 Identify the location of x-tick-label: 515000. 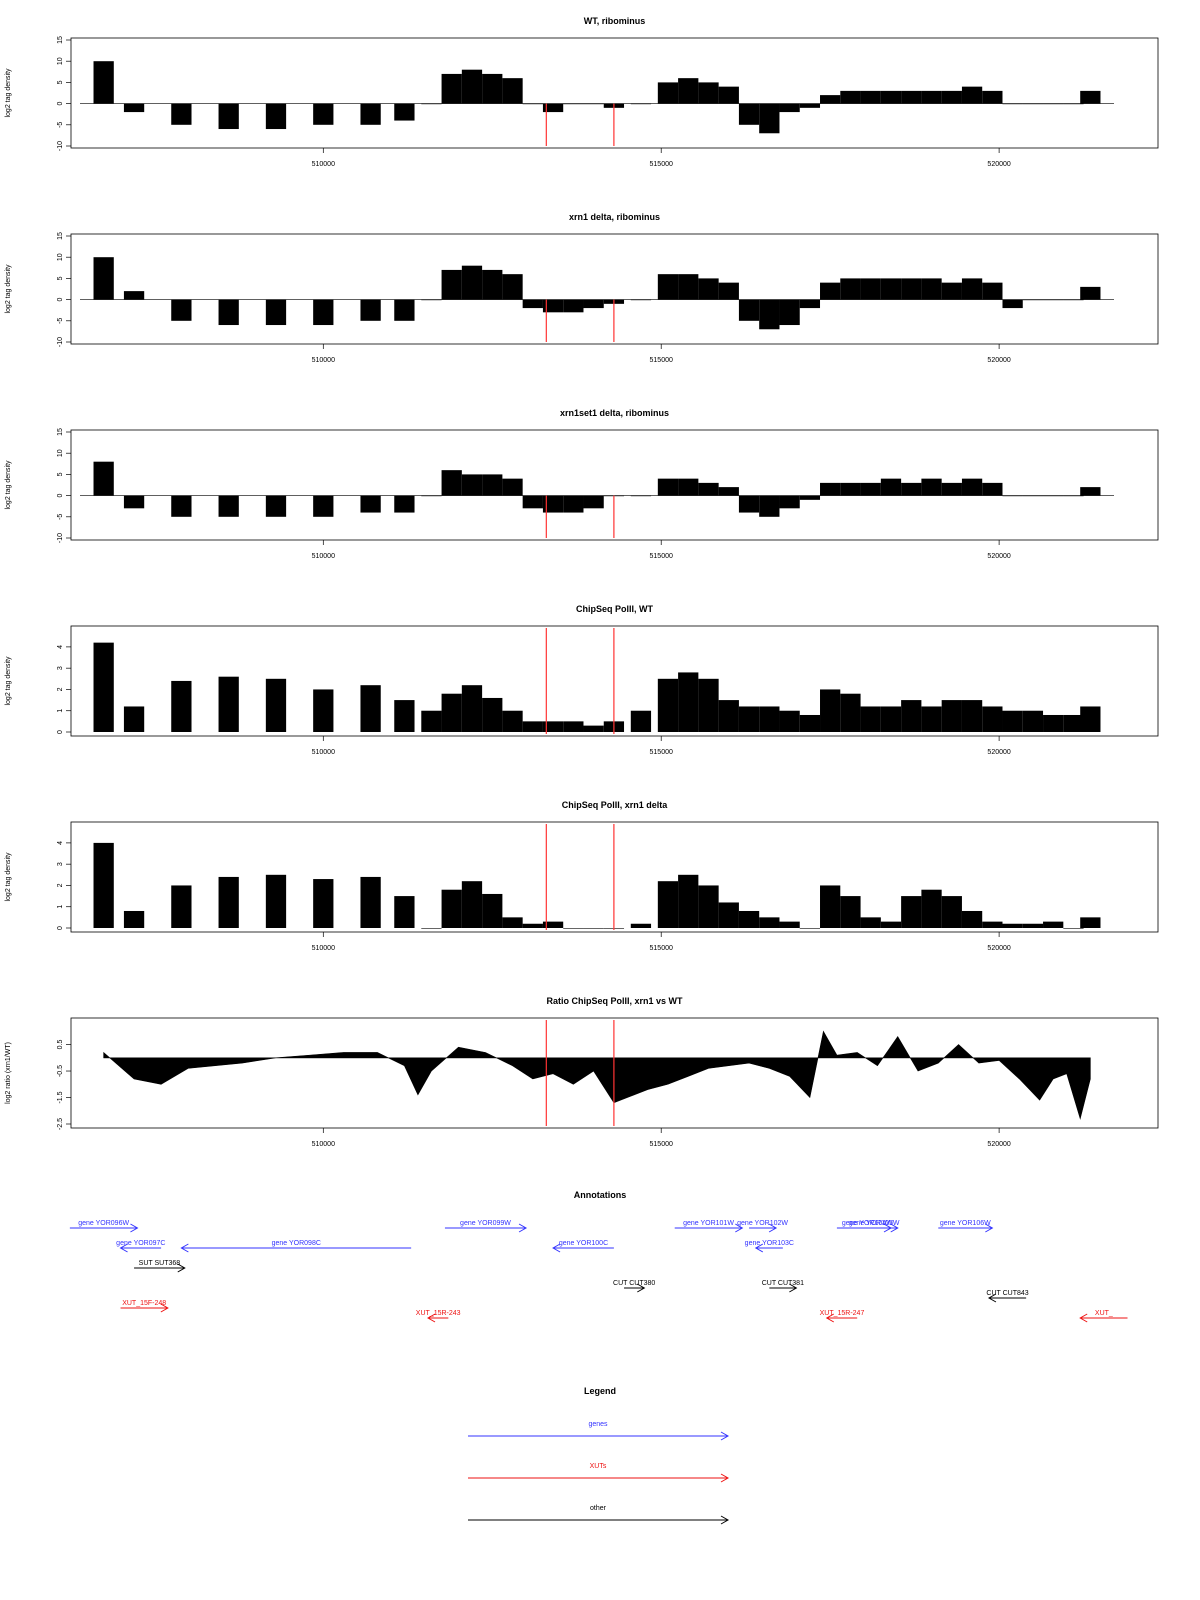
(661, 752).